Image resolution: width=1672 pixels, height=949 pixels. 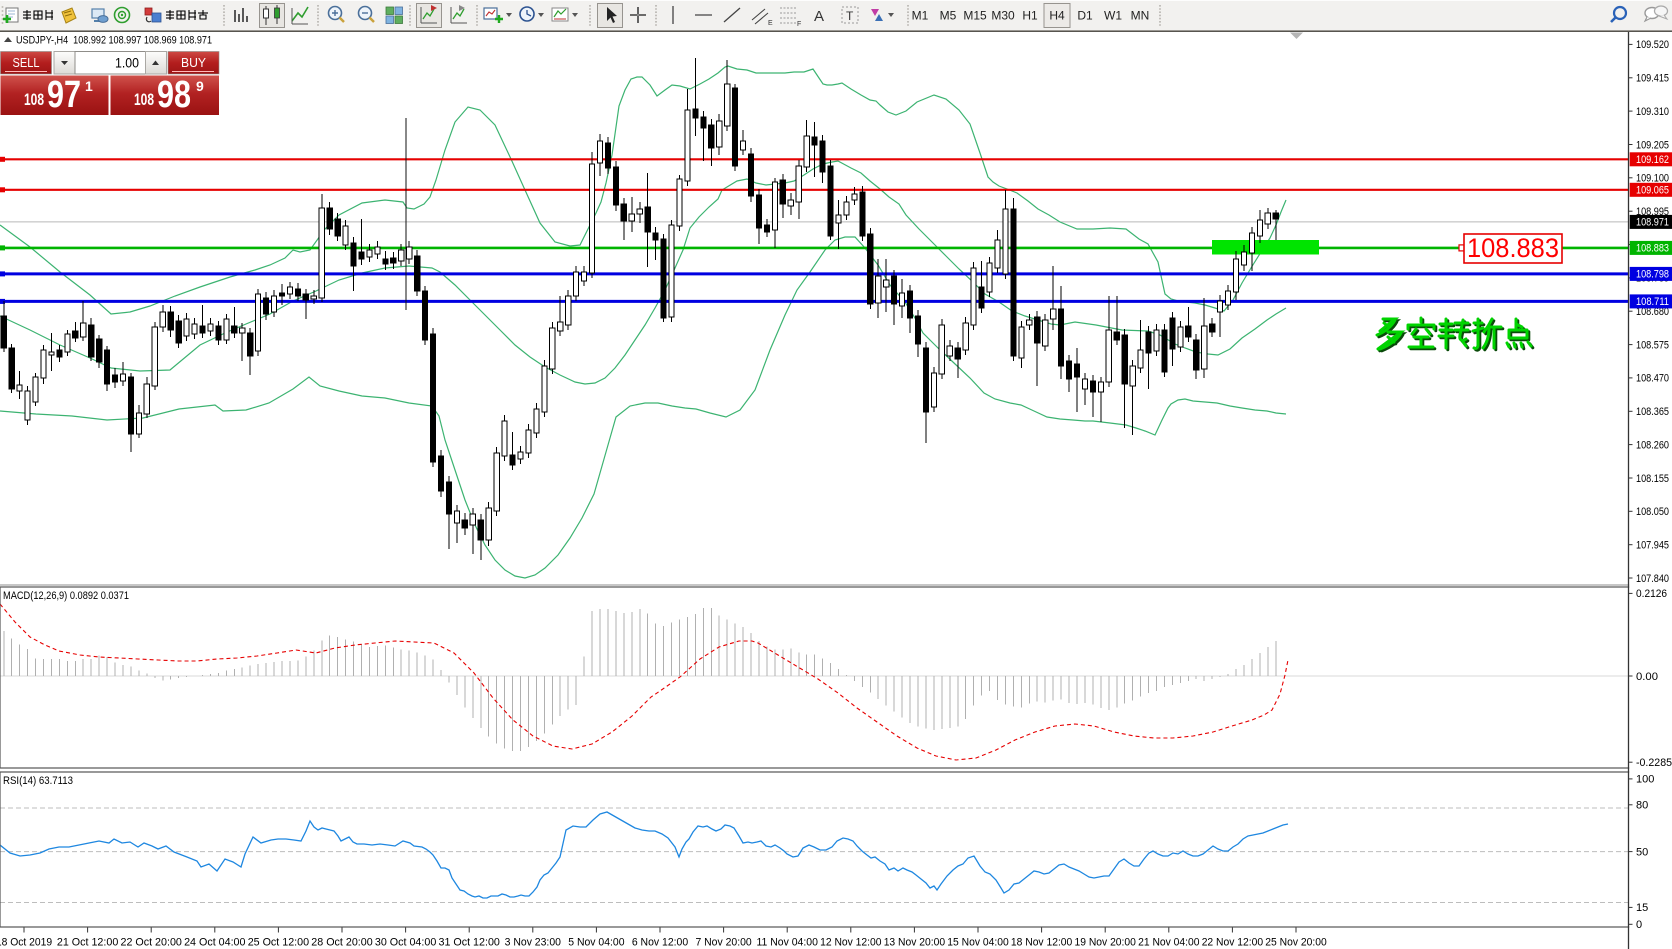 What do you see at coordinates (1105, 943) in the screenshot?
I see `svg-text: 19 Nov 20:00` at bounding box center [1105, 943].